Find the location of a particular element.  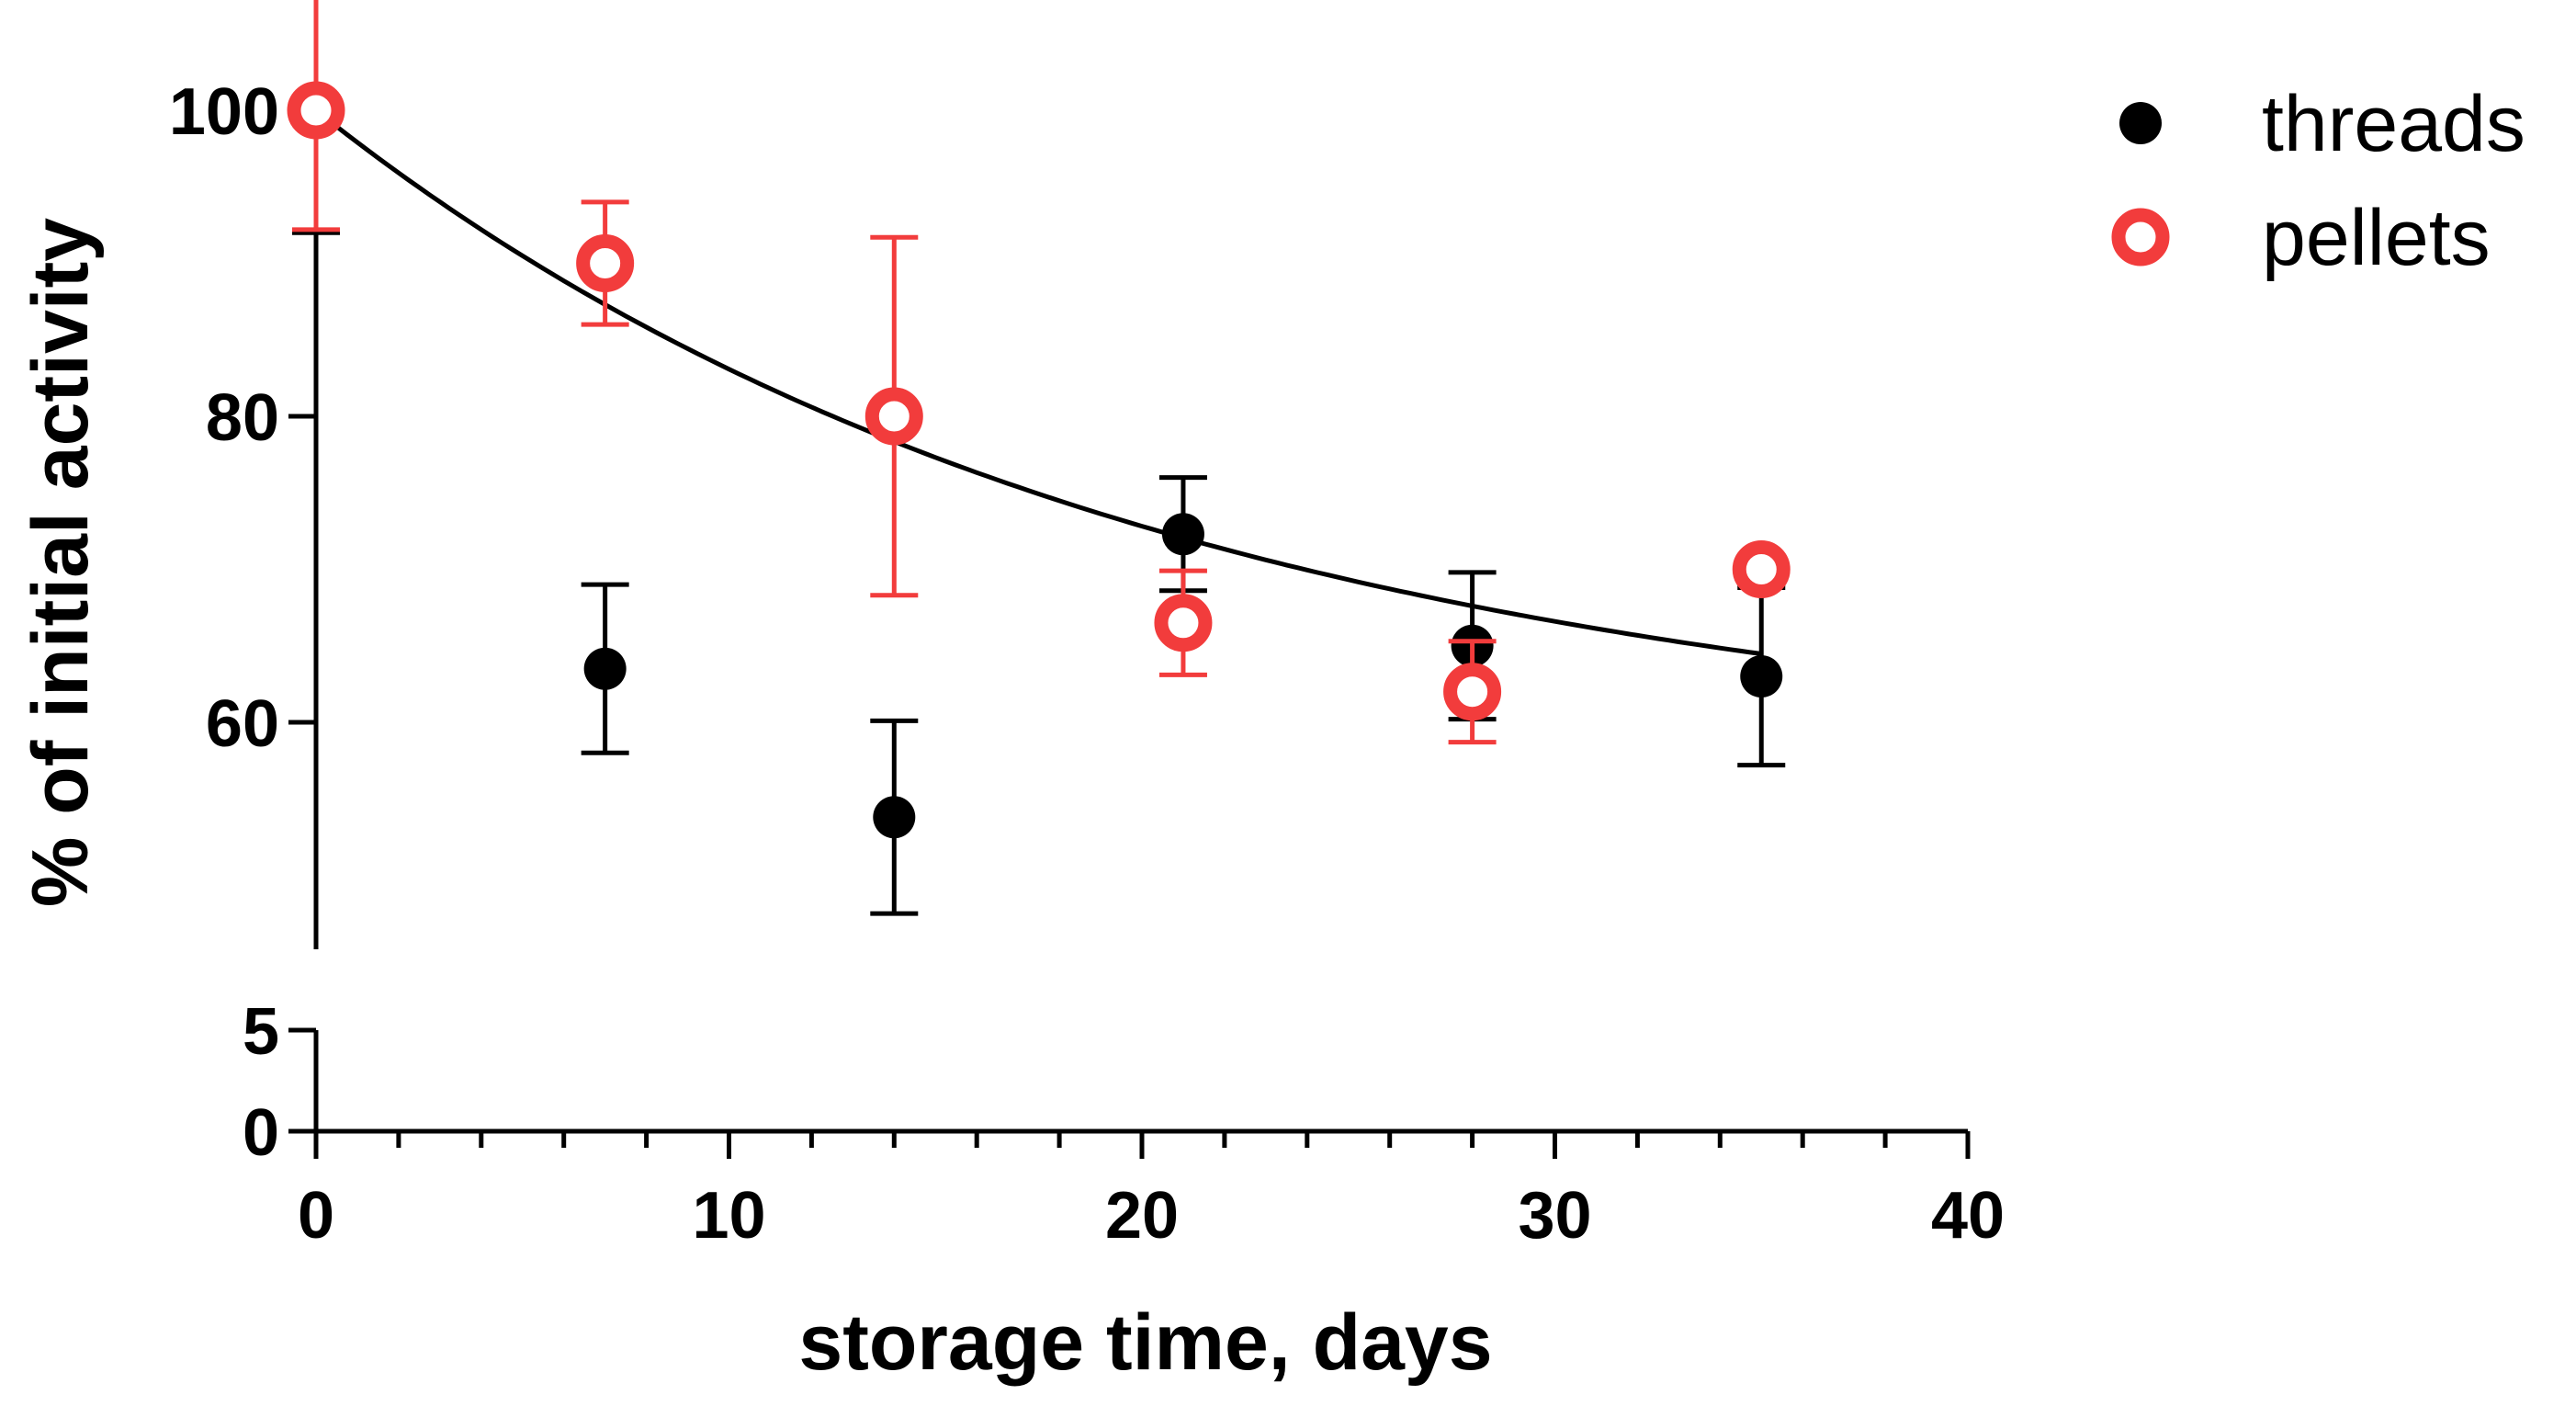

y-tick-label: 80 is located at coordinates (242, 418).